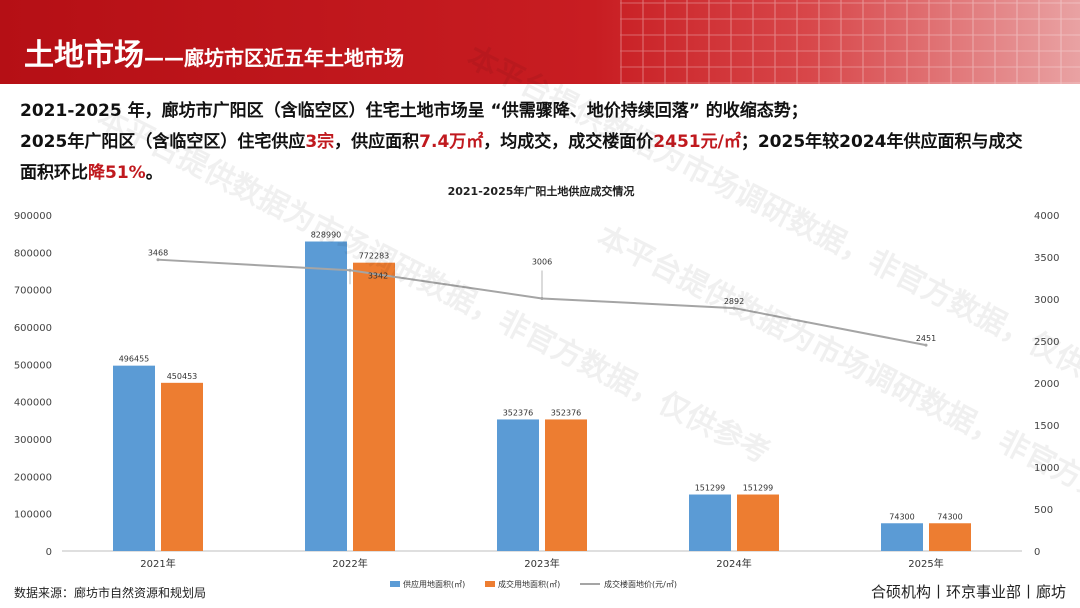 The height and width of the screenshot is (608, 1080). I want to click on legend-label: 成交楼面地价(元/㎡), so click(640, 584).